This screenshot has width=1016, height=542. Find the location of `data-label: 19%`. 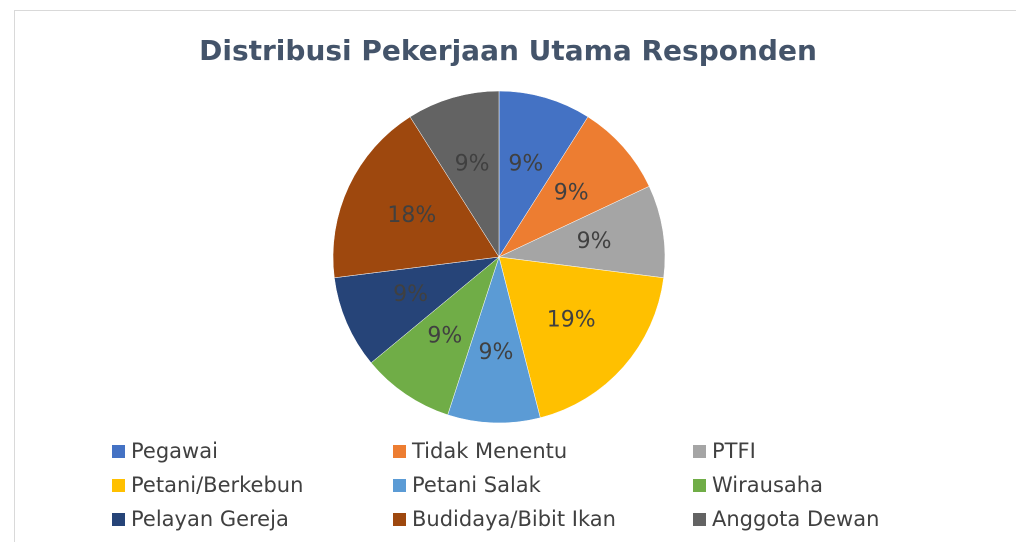

data-label: 19% is located at coordinates (571, 320).